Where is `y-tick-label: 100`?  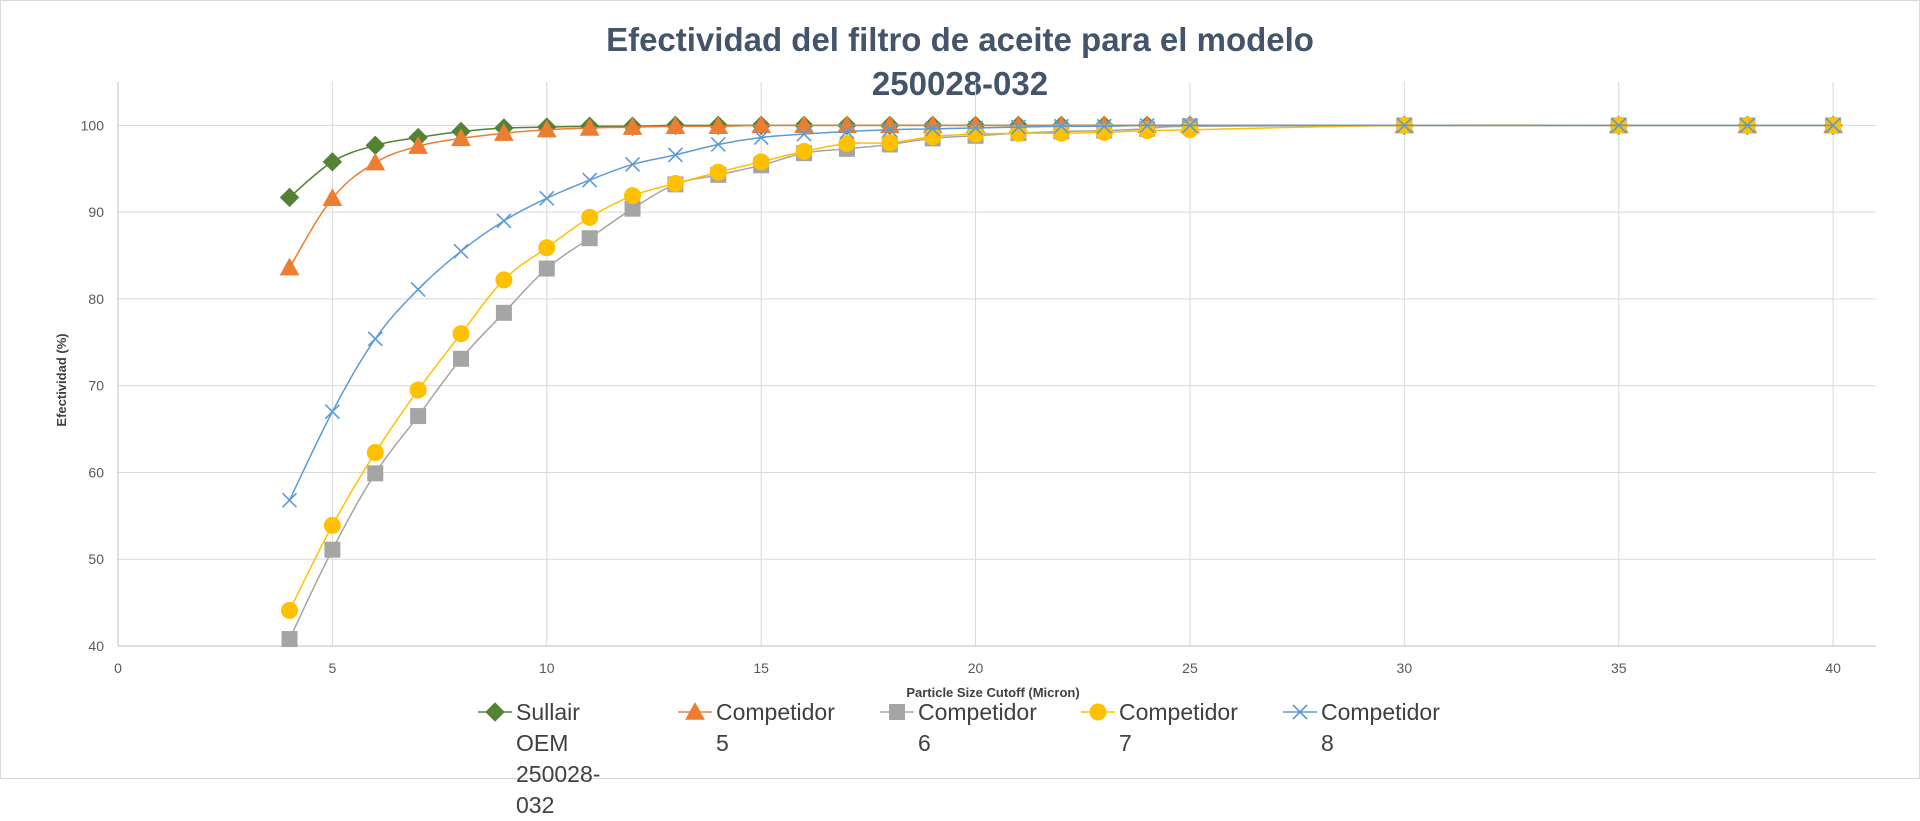
y-tick-label: 100 is located at coordinates (93, 125).